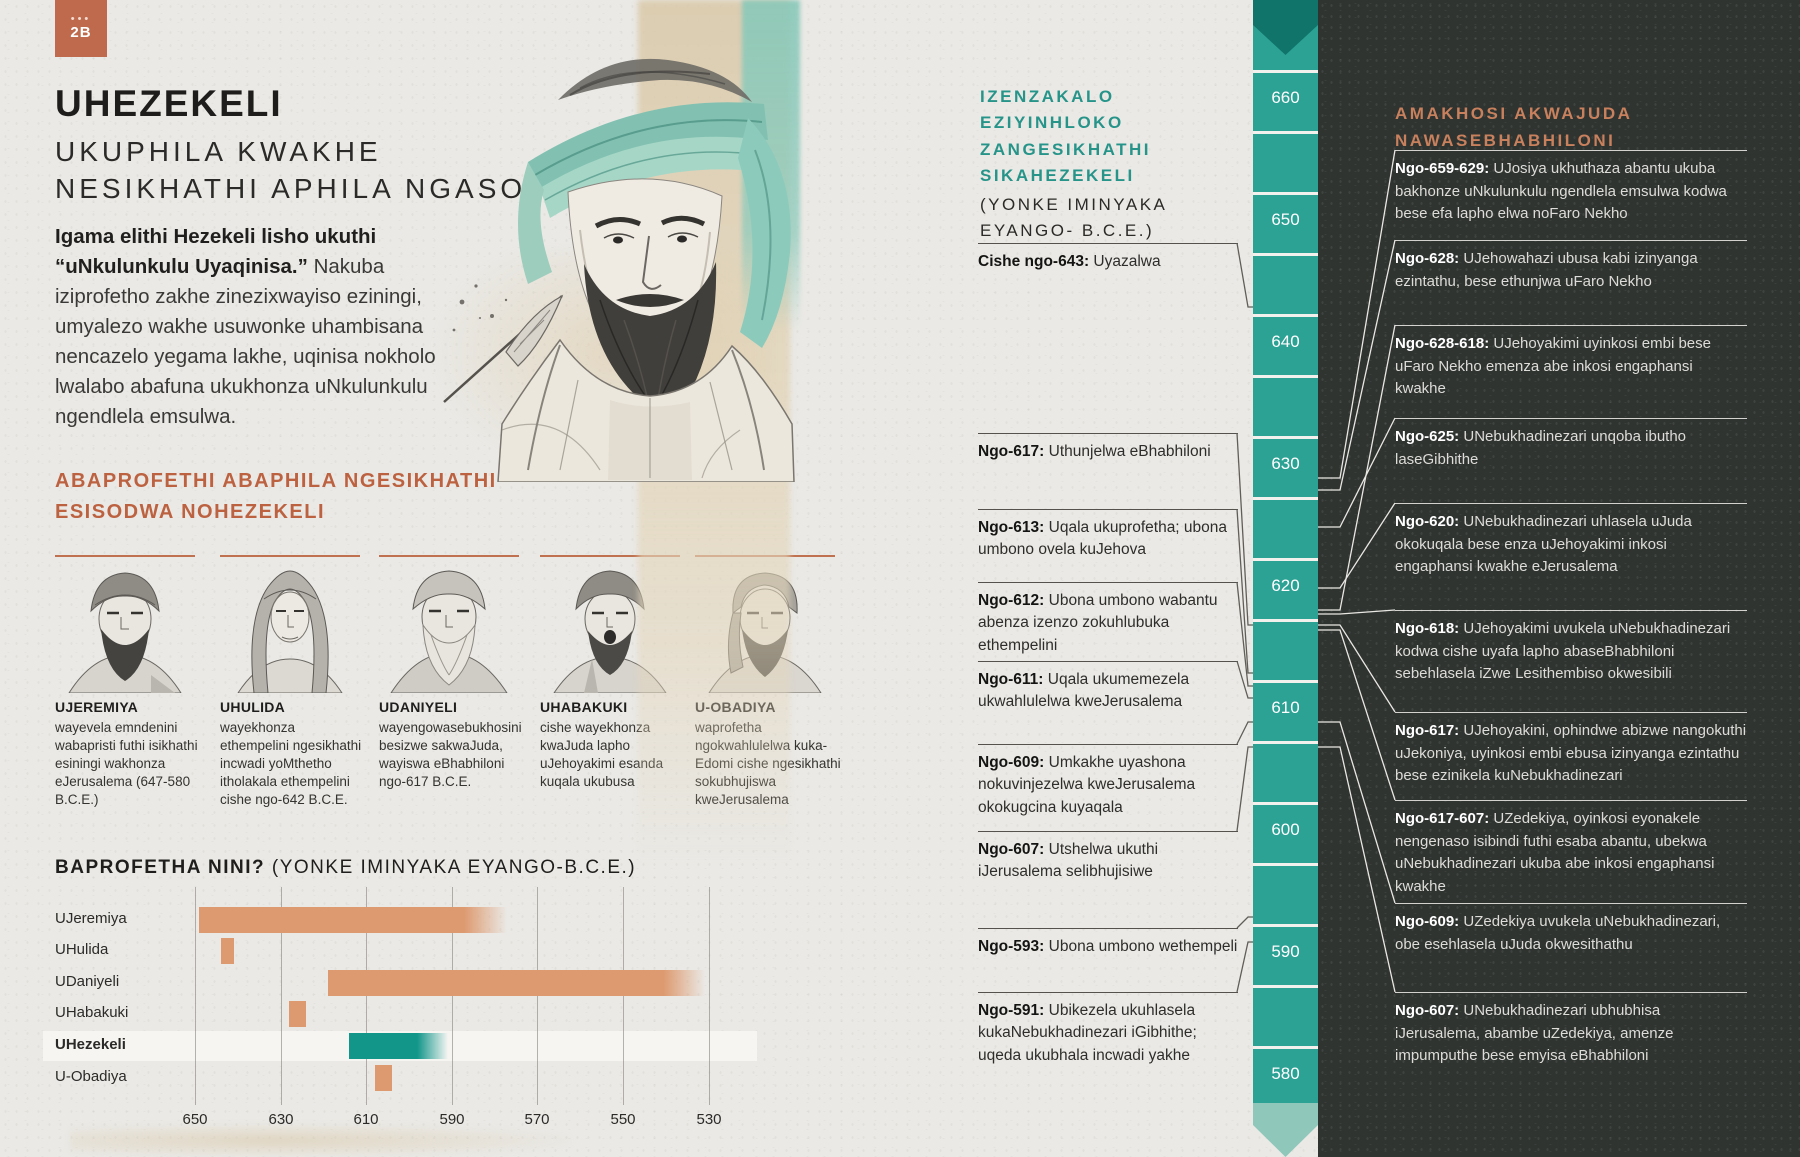 The width and height of the screenshot is (1800, 1157). I want to click on event-year: Ngo-617:, so click(1011, 451).